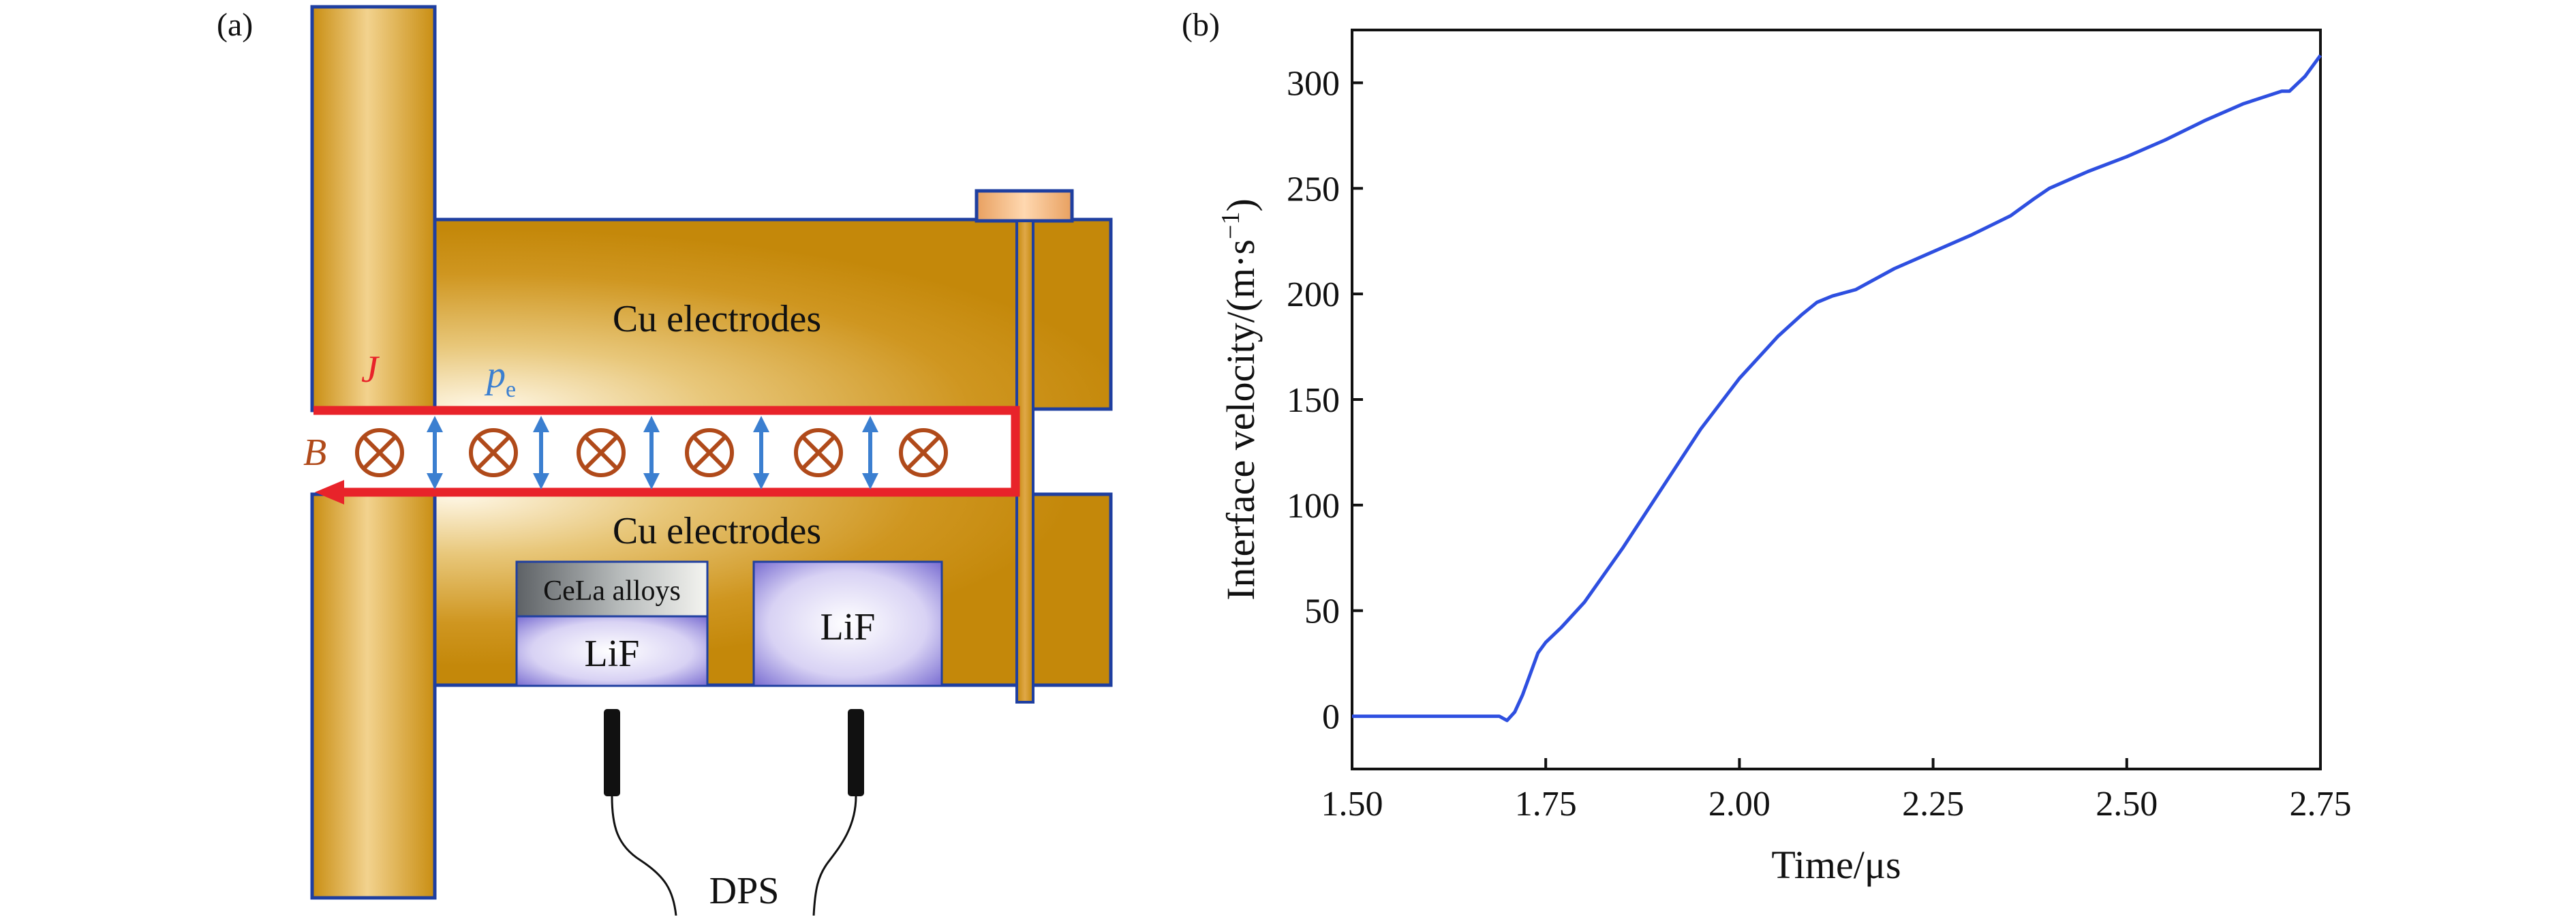  What do you see at coordinates (1546, 804) in the screenshot?
I see `x-tick-label: 1.75` at bounding box center [1546, 804].